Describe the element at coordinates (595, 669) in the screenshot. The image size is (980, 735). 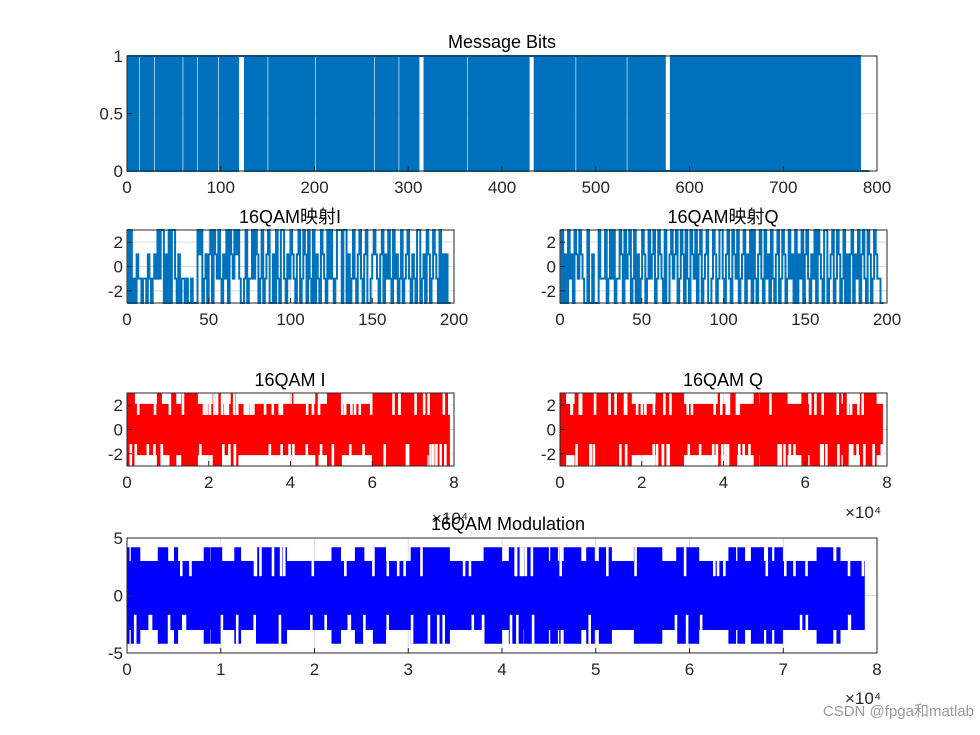
I see `x-tick-label: 5` at that location.